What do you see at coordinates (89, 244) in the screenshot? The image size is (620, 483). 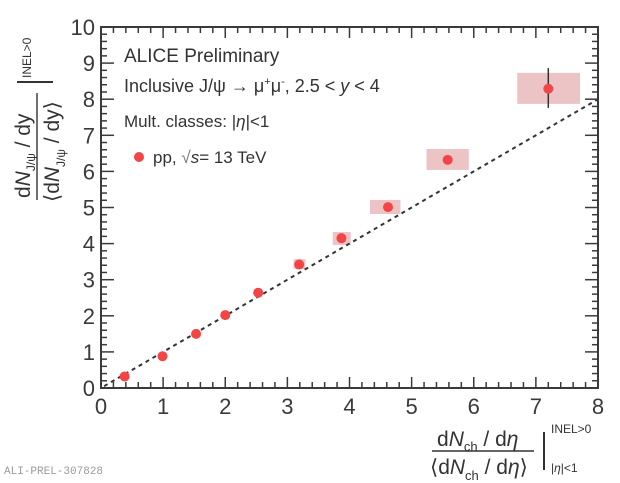 I see `y-tick-label: 4` at bounding box center [89, 244].